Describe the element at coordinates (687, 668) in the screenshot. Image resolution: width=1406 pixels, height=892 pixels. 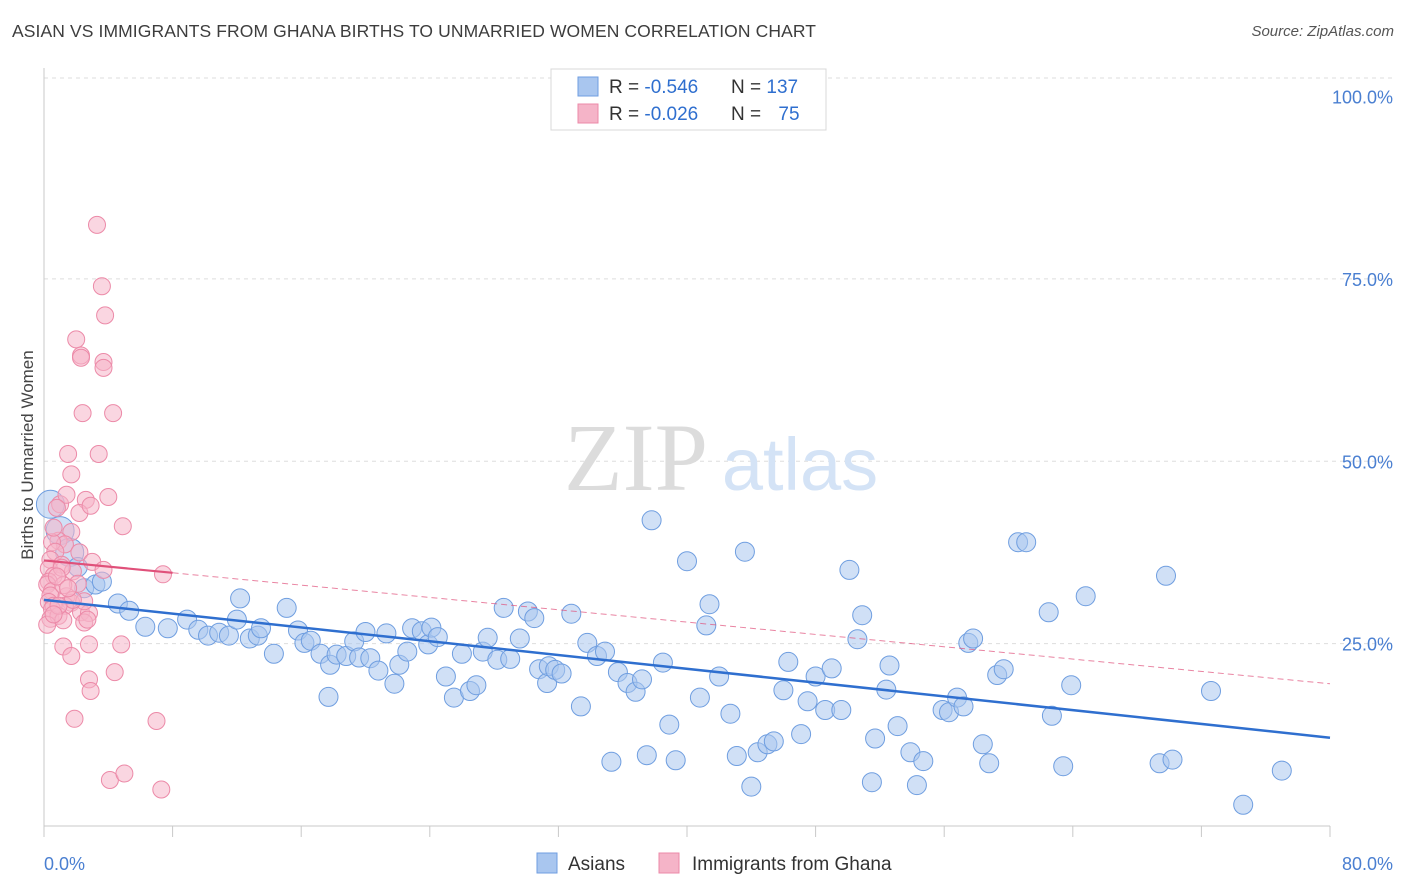
I see `asians-trend-line` at that location.